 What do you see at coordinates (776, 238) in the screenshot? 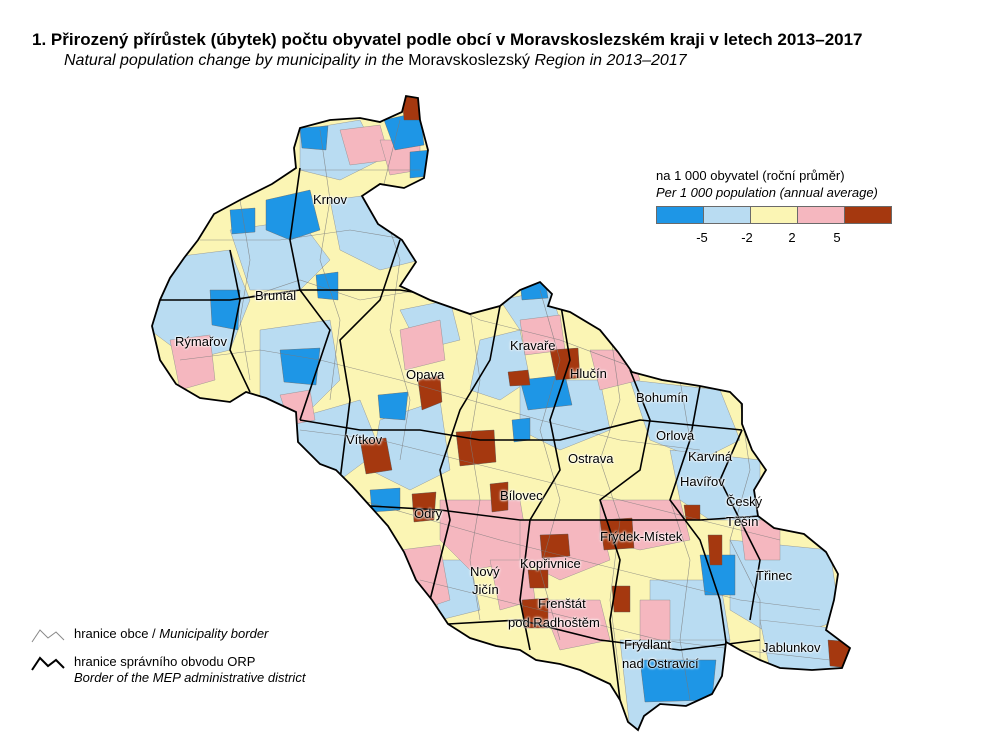
I see `legend-ticks: -5 -2 2 5` at bounding box center [776, 238].